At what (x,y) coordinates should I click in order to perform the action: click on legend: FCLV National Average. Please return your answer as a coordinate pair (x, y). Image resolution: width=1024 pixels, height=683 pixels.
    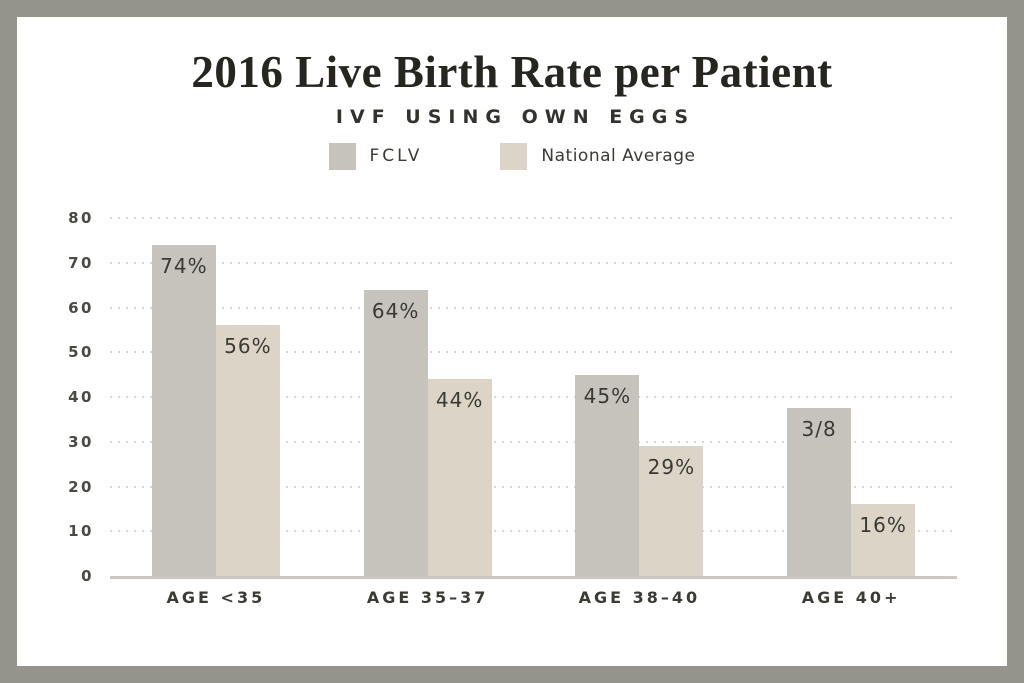
    Looking at the image, I should click on (512, 156).